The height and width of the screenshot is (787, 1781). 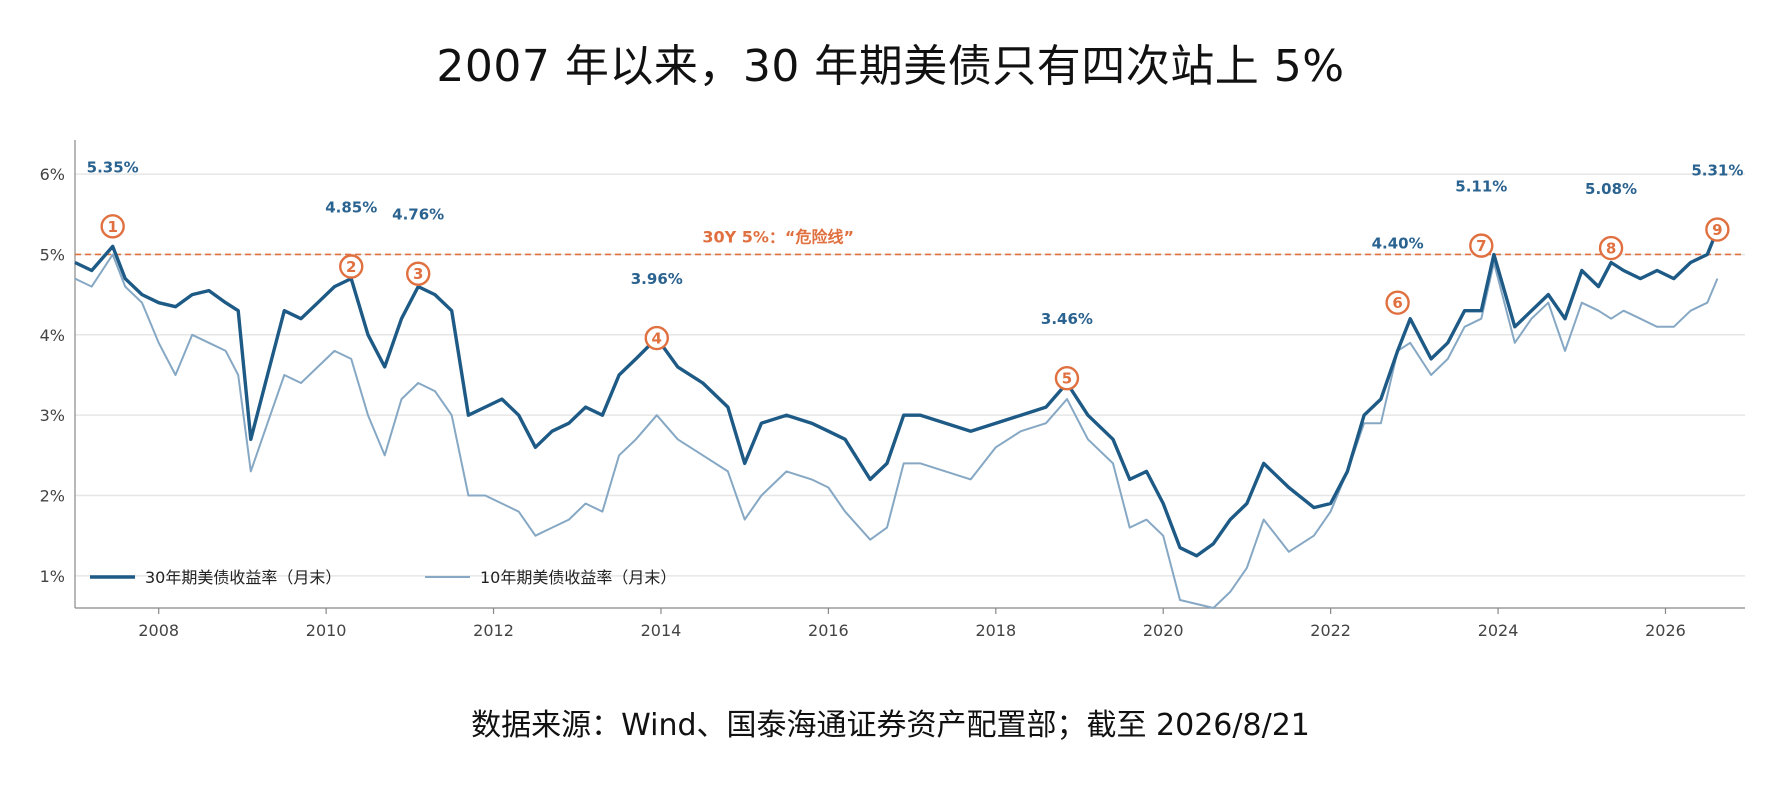 I want to click on x-tick-label: 2026, so click(x=1665, y=630).